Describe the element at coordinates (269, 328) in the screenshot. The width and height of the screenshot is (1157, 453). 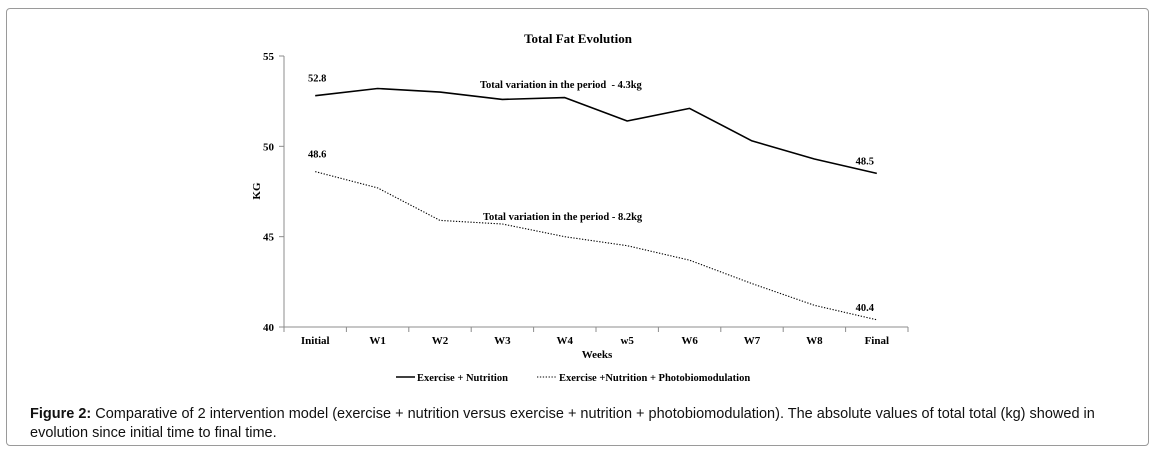
I see `y-tick-label: 40` at that location.